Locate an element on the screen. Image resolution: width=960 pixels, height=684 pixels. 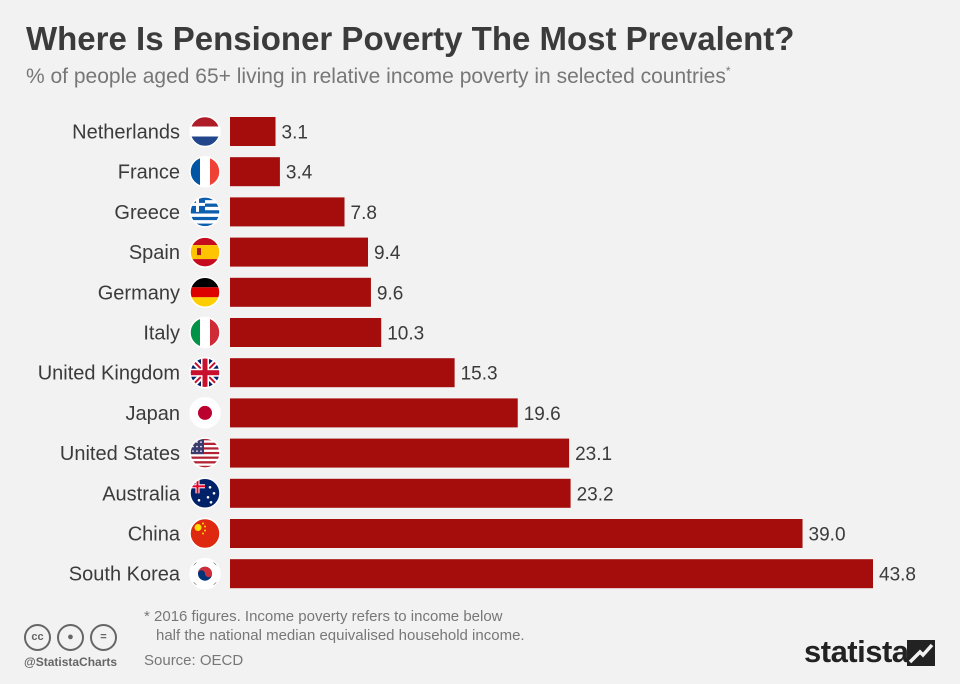
category-label: United States is located at coordinates (120, 454).